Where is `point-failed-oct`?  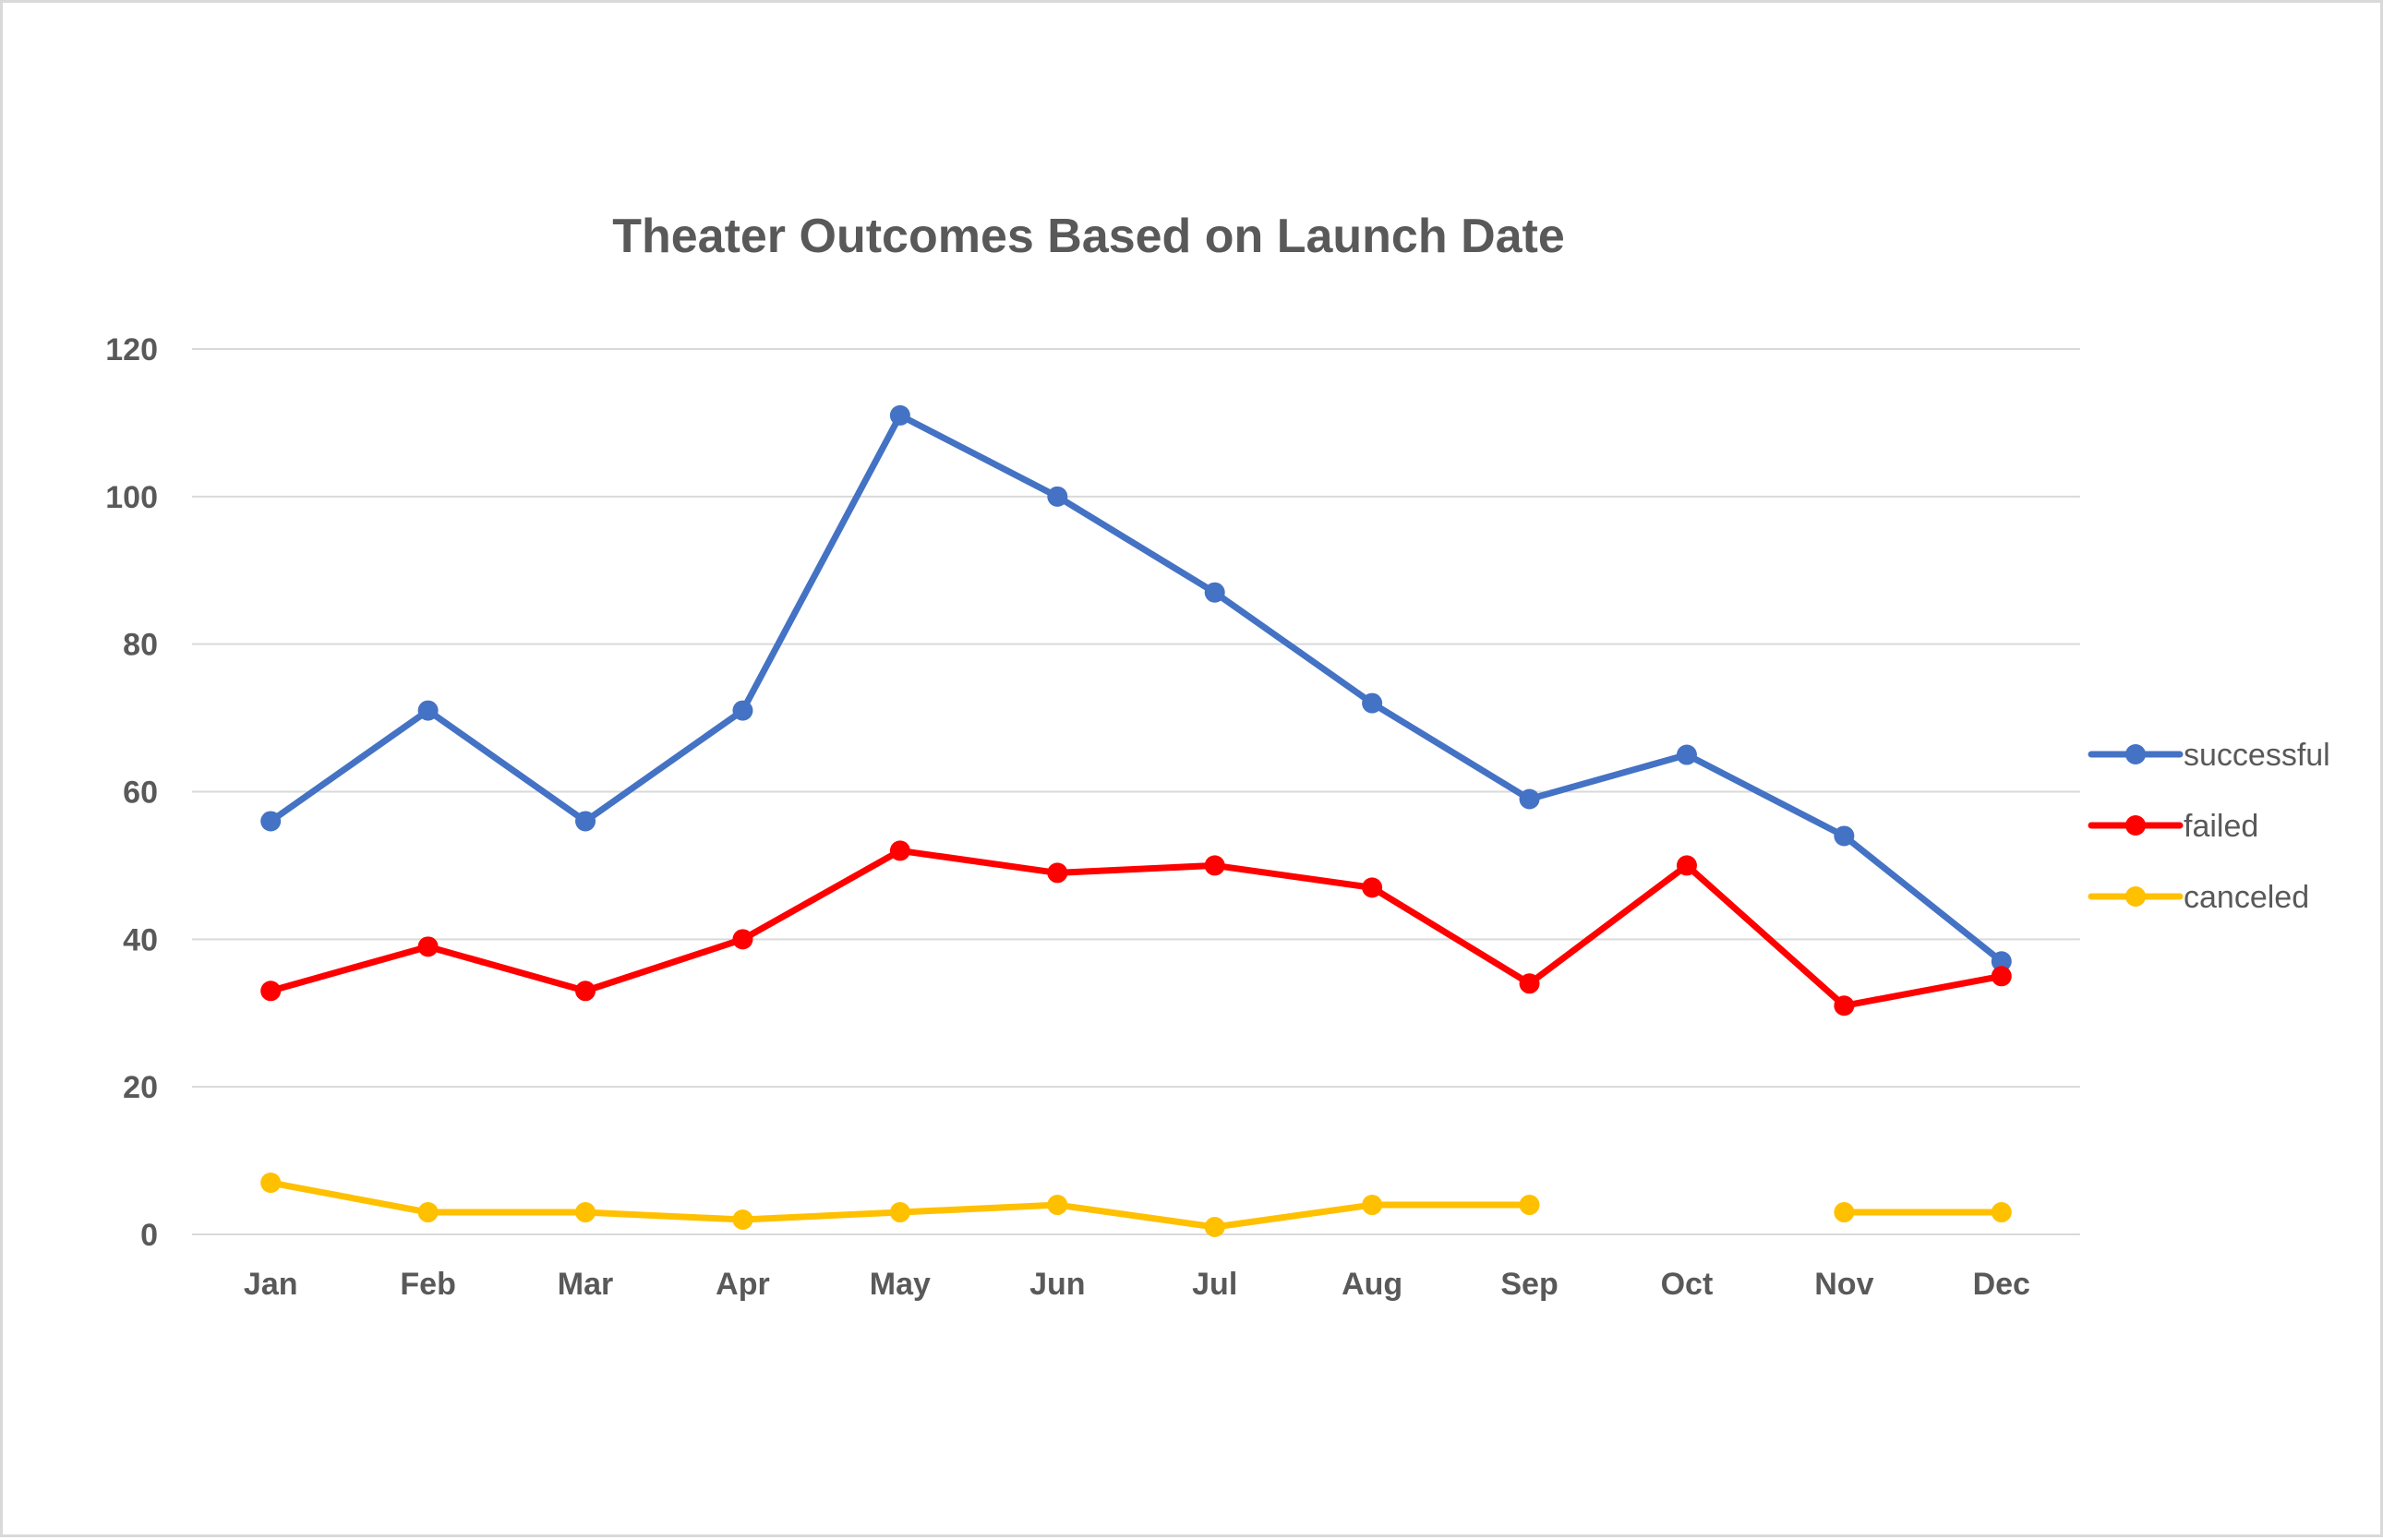 point-failed-oct is located at coordinates (1686, 865).